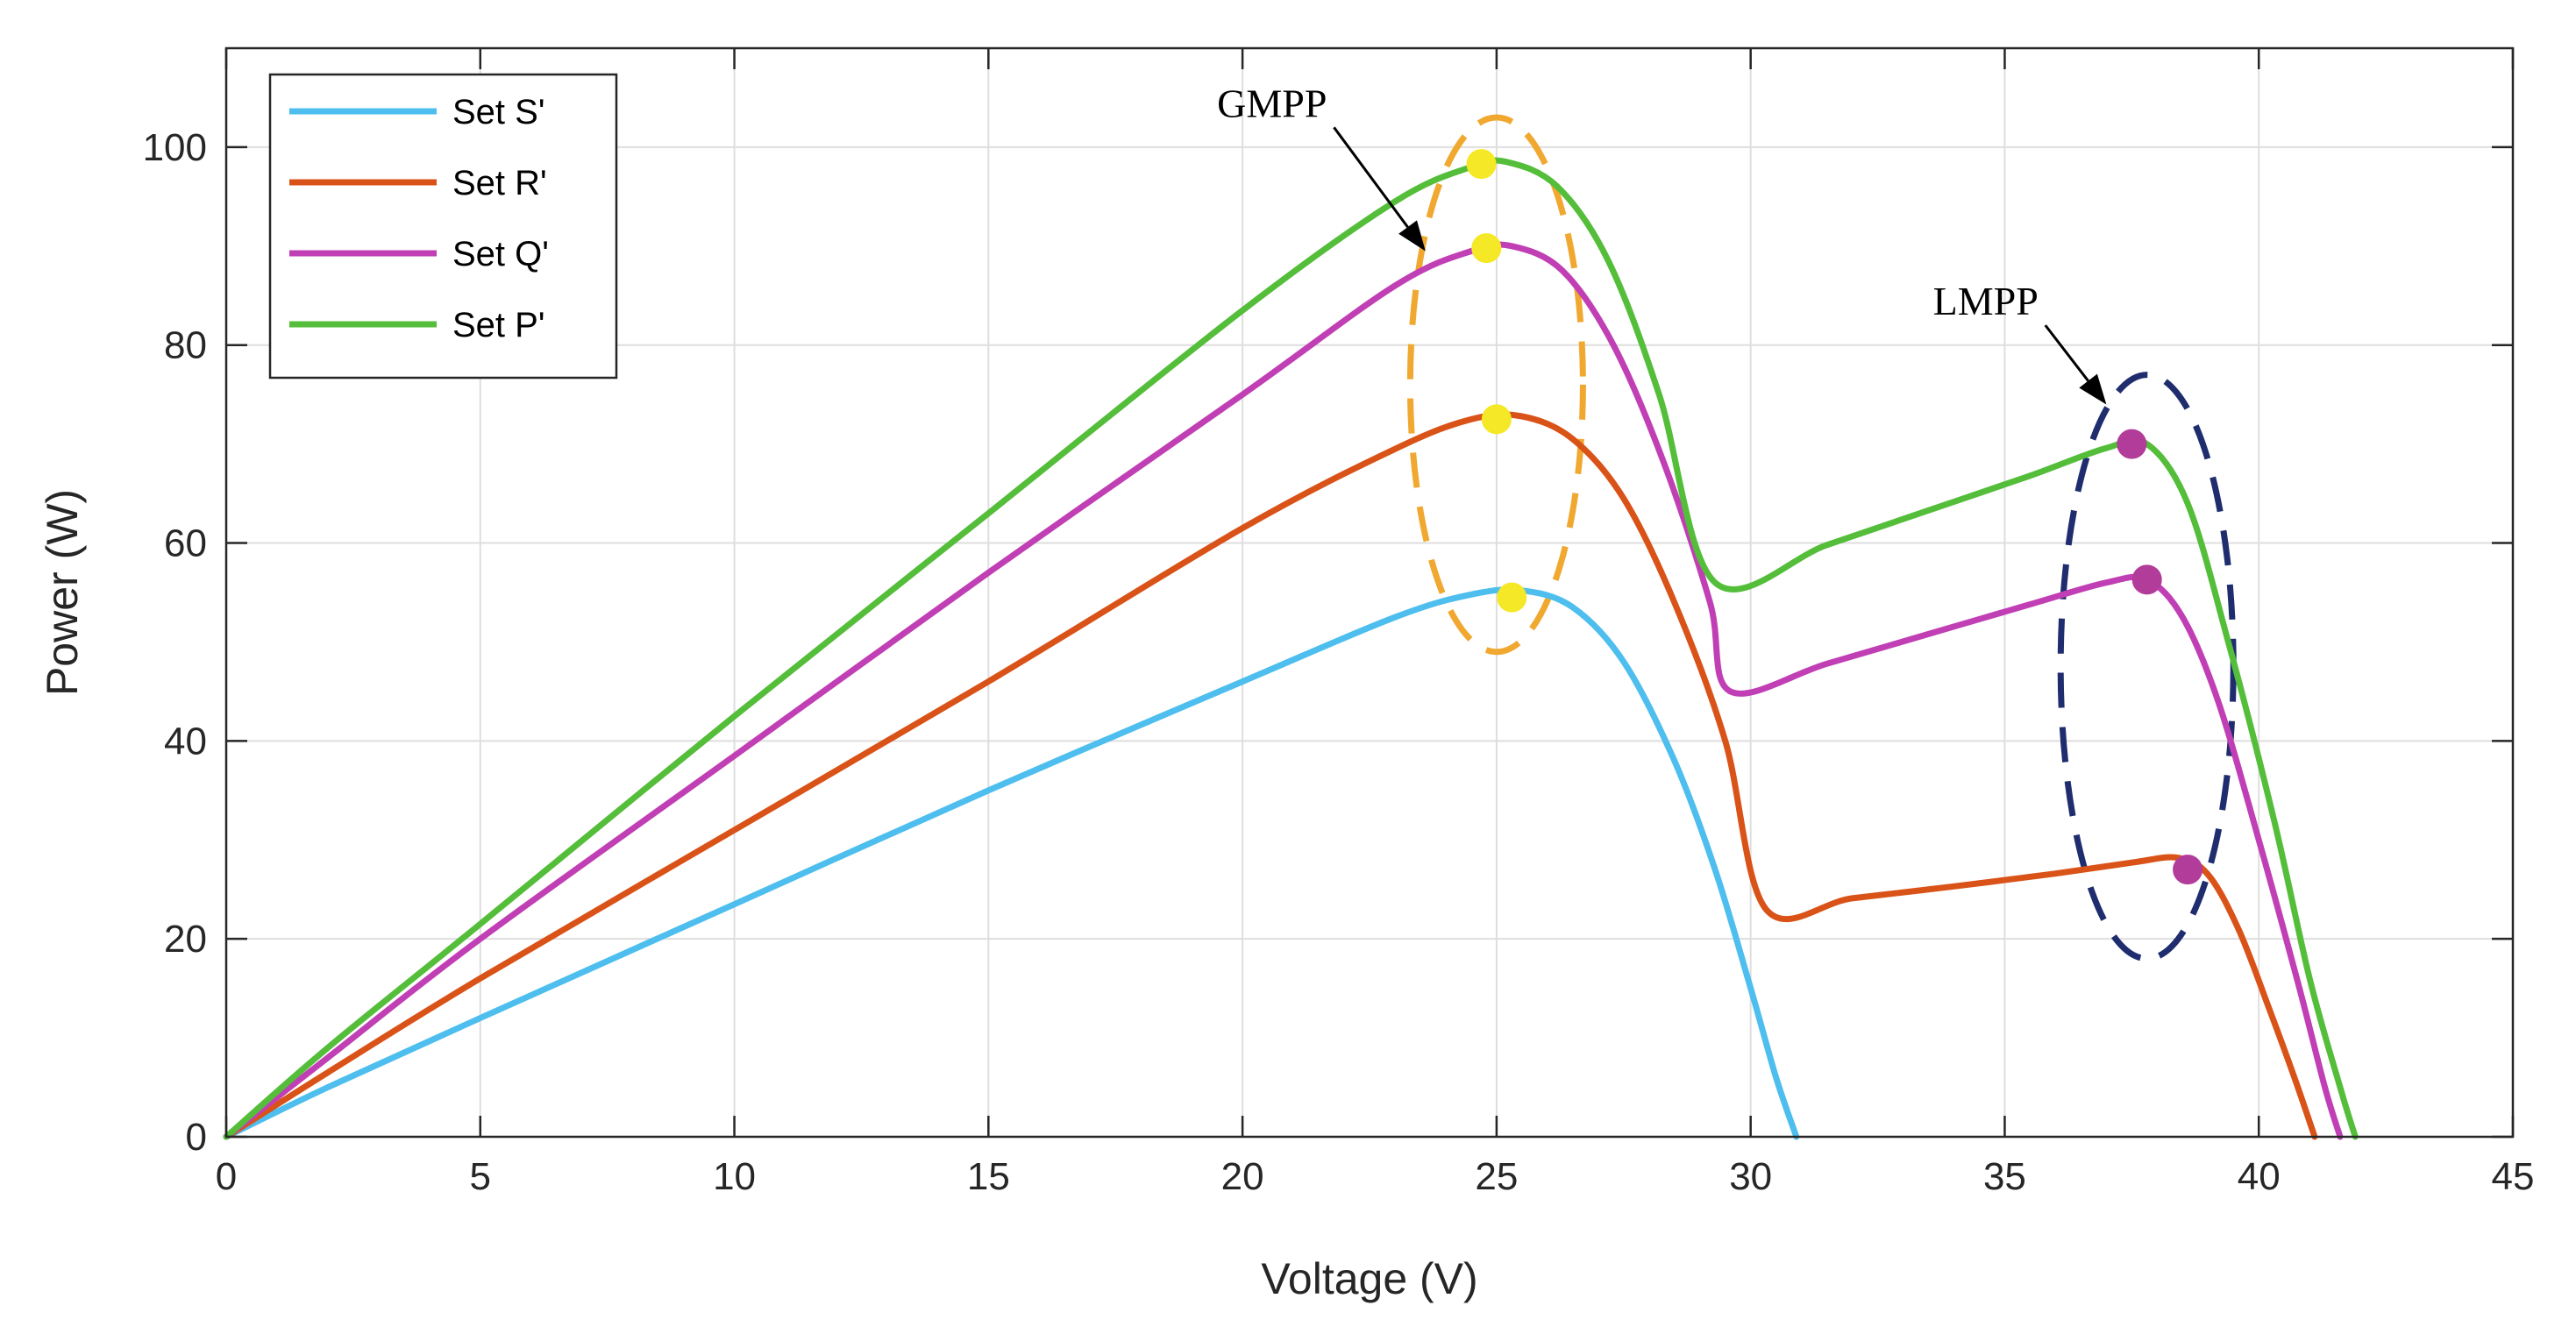 The width and height of the screenshot is (2576, 1341). I want to click on annotation-arrows: GMPP LMPP, so click(1662, 243).